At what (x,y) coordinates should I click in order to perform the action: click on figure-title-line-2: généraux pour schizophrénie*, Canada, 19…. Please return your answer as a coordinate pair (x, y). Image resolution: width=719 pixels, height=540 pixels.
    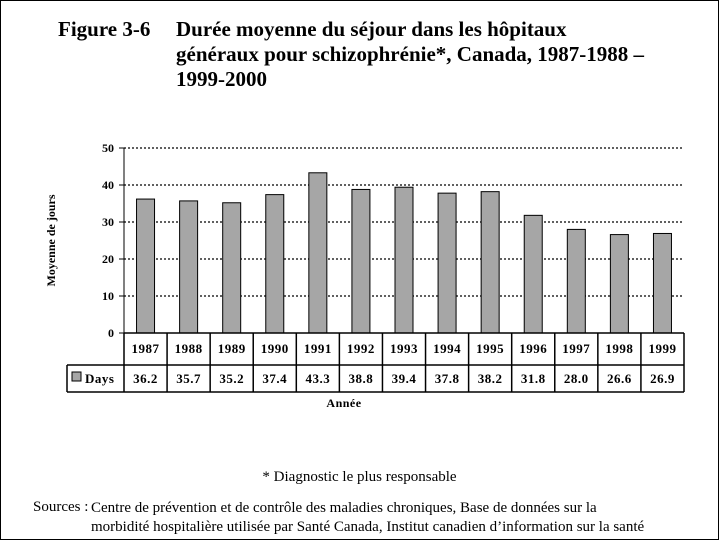
    Looking at the image, I should click on (410, 54).